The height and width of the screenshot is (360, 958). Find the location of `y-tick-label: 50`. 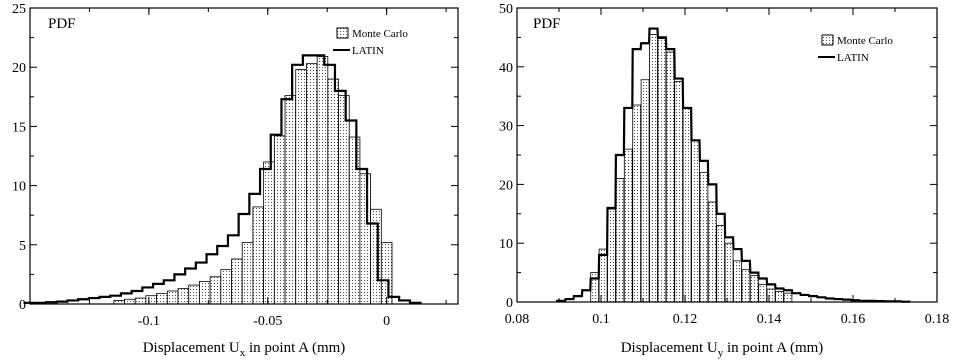

y-tick-label: 50 is located at coordinates (506, 9).